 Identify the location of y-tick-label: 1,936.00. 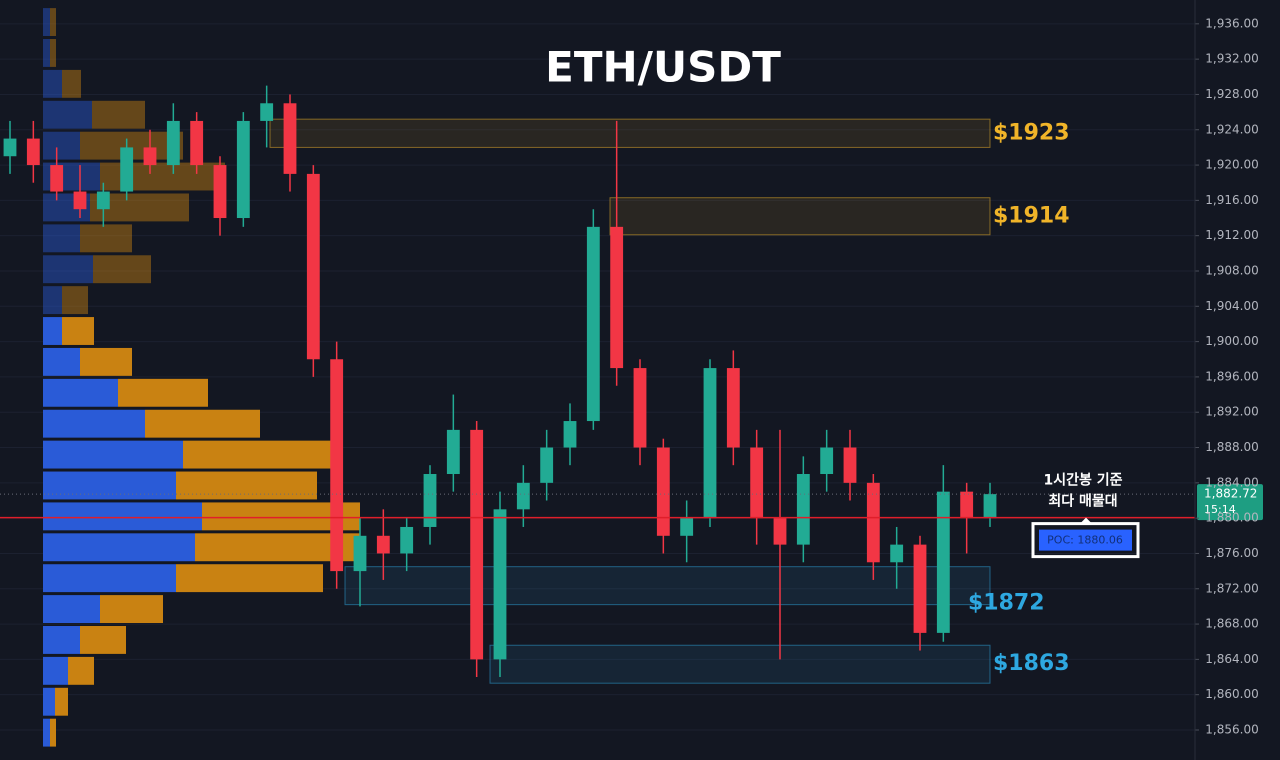
(1231, 23).